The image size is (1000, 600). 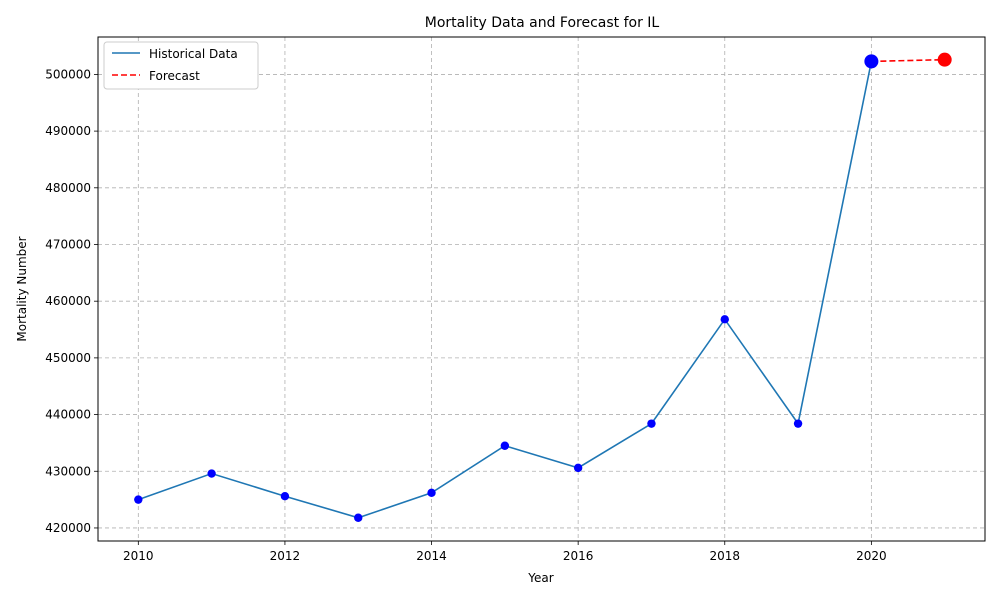 What do you see at coordinates (542, 23) in the screenshot?
I see `chart-title: Mortality Data and Forecast for IL` at bounding box center [542, 23].